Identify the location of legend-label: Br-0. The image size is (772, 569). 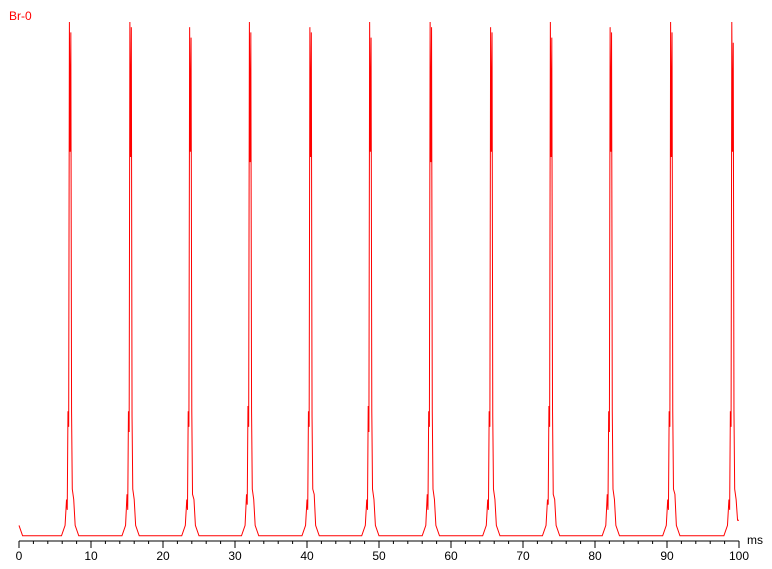
(20, 16).